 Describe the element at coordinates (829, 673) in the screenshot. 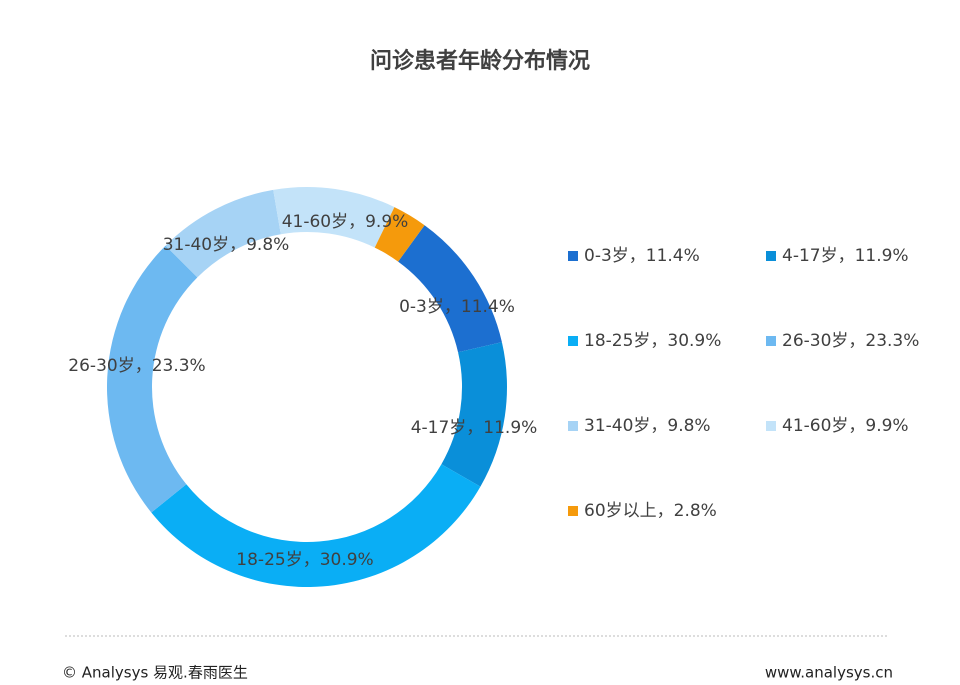

I see `footer-right: www.analysys.cn` at that location.